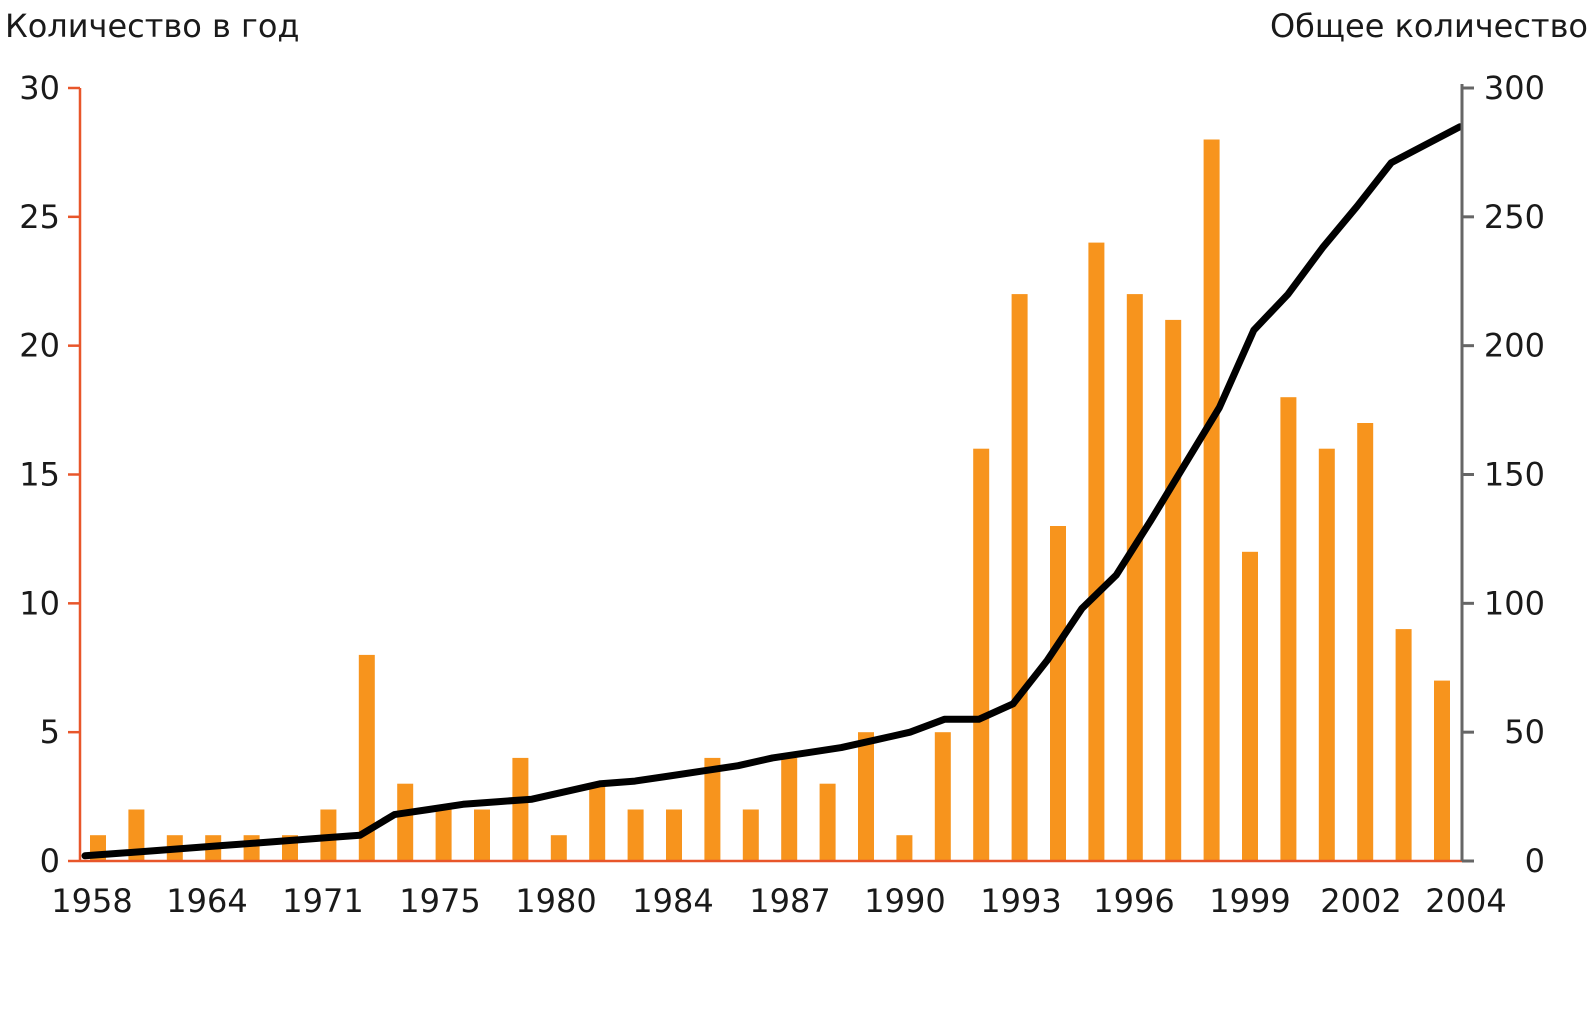  What do you see at coordinates (1133, 901) in the screenshot?
I see `x-tick-label: 1996` at bounding box center [1133, 901].